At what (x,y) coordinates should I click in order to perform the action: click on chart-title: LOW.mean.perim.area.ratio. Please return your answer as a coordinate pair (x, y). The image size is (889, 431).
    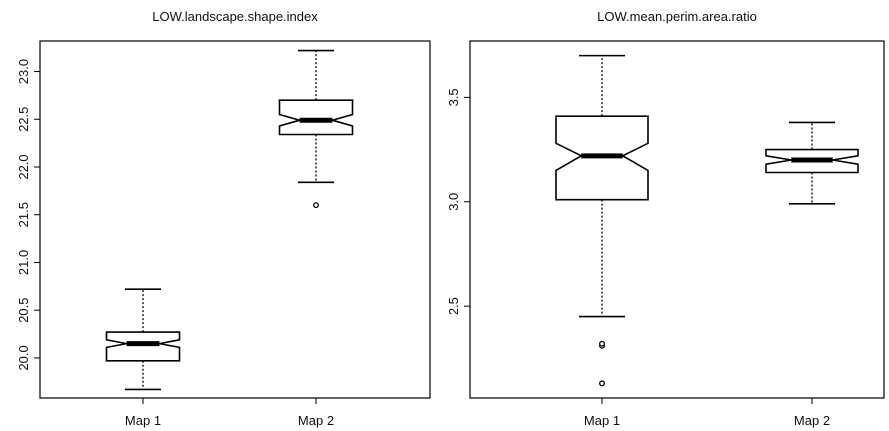
    Looking at the image, I should click on (677, 16).